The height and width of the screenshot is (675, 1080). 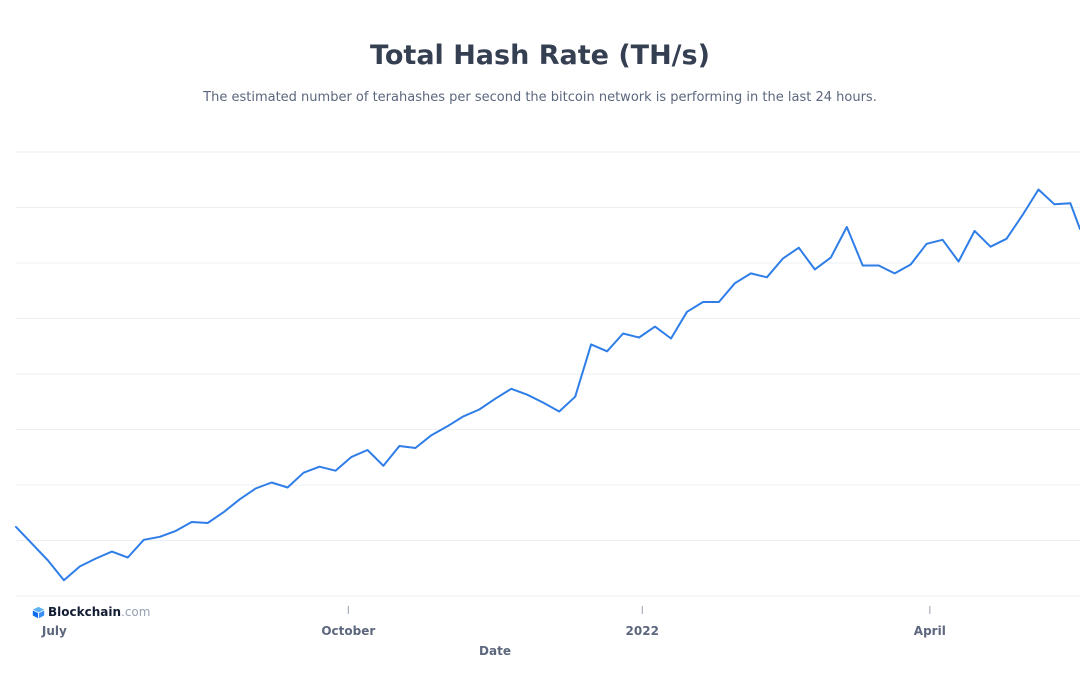 I want to click on logo-wordmark: Blockchain, so click(x=85, y=612).